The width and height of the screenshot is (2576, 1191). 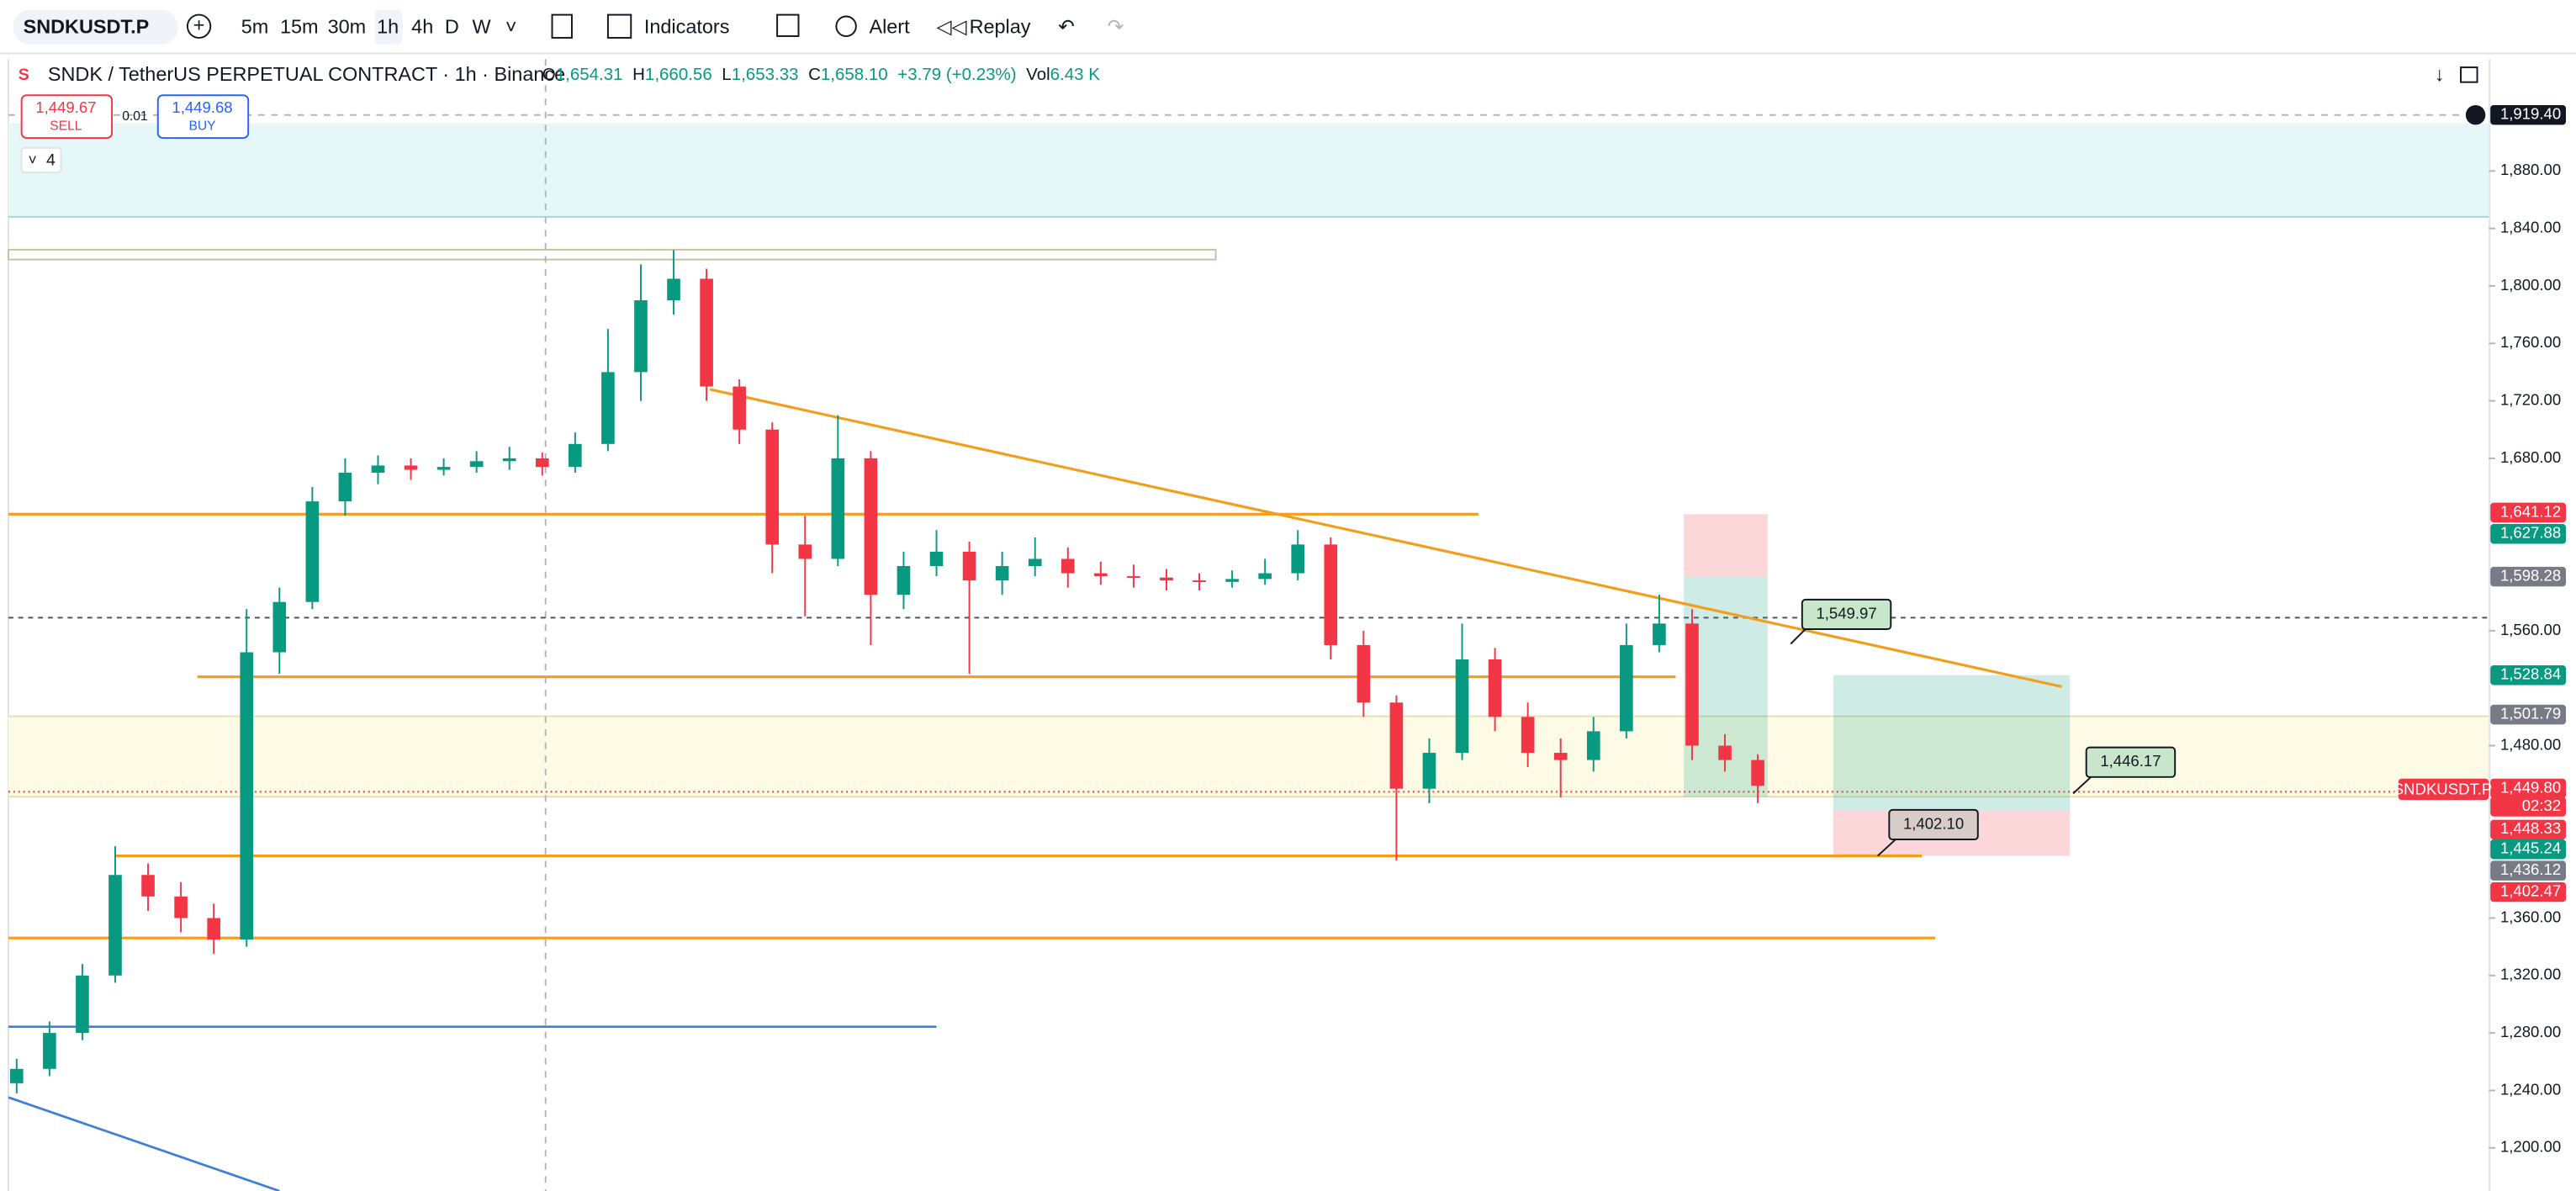 What do you see at coordinates (481, 26) in the screenshot?
I see `interval: W` at bounding box center [481, 26].